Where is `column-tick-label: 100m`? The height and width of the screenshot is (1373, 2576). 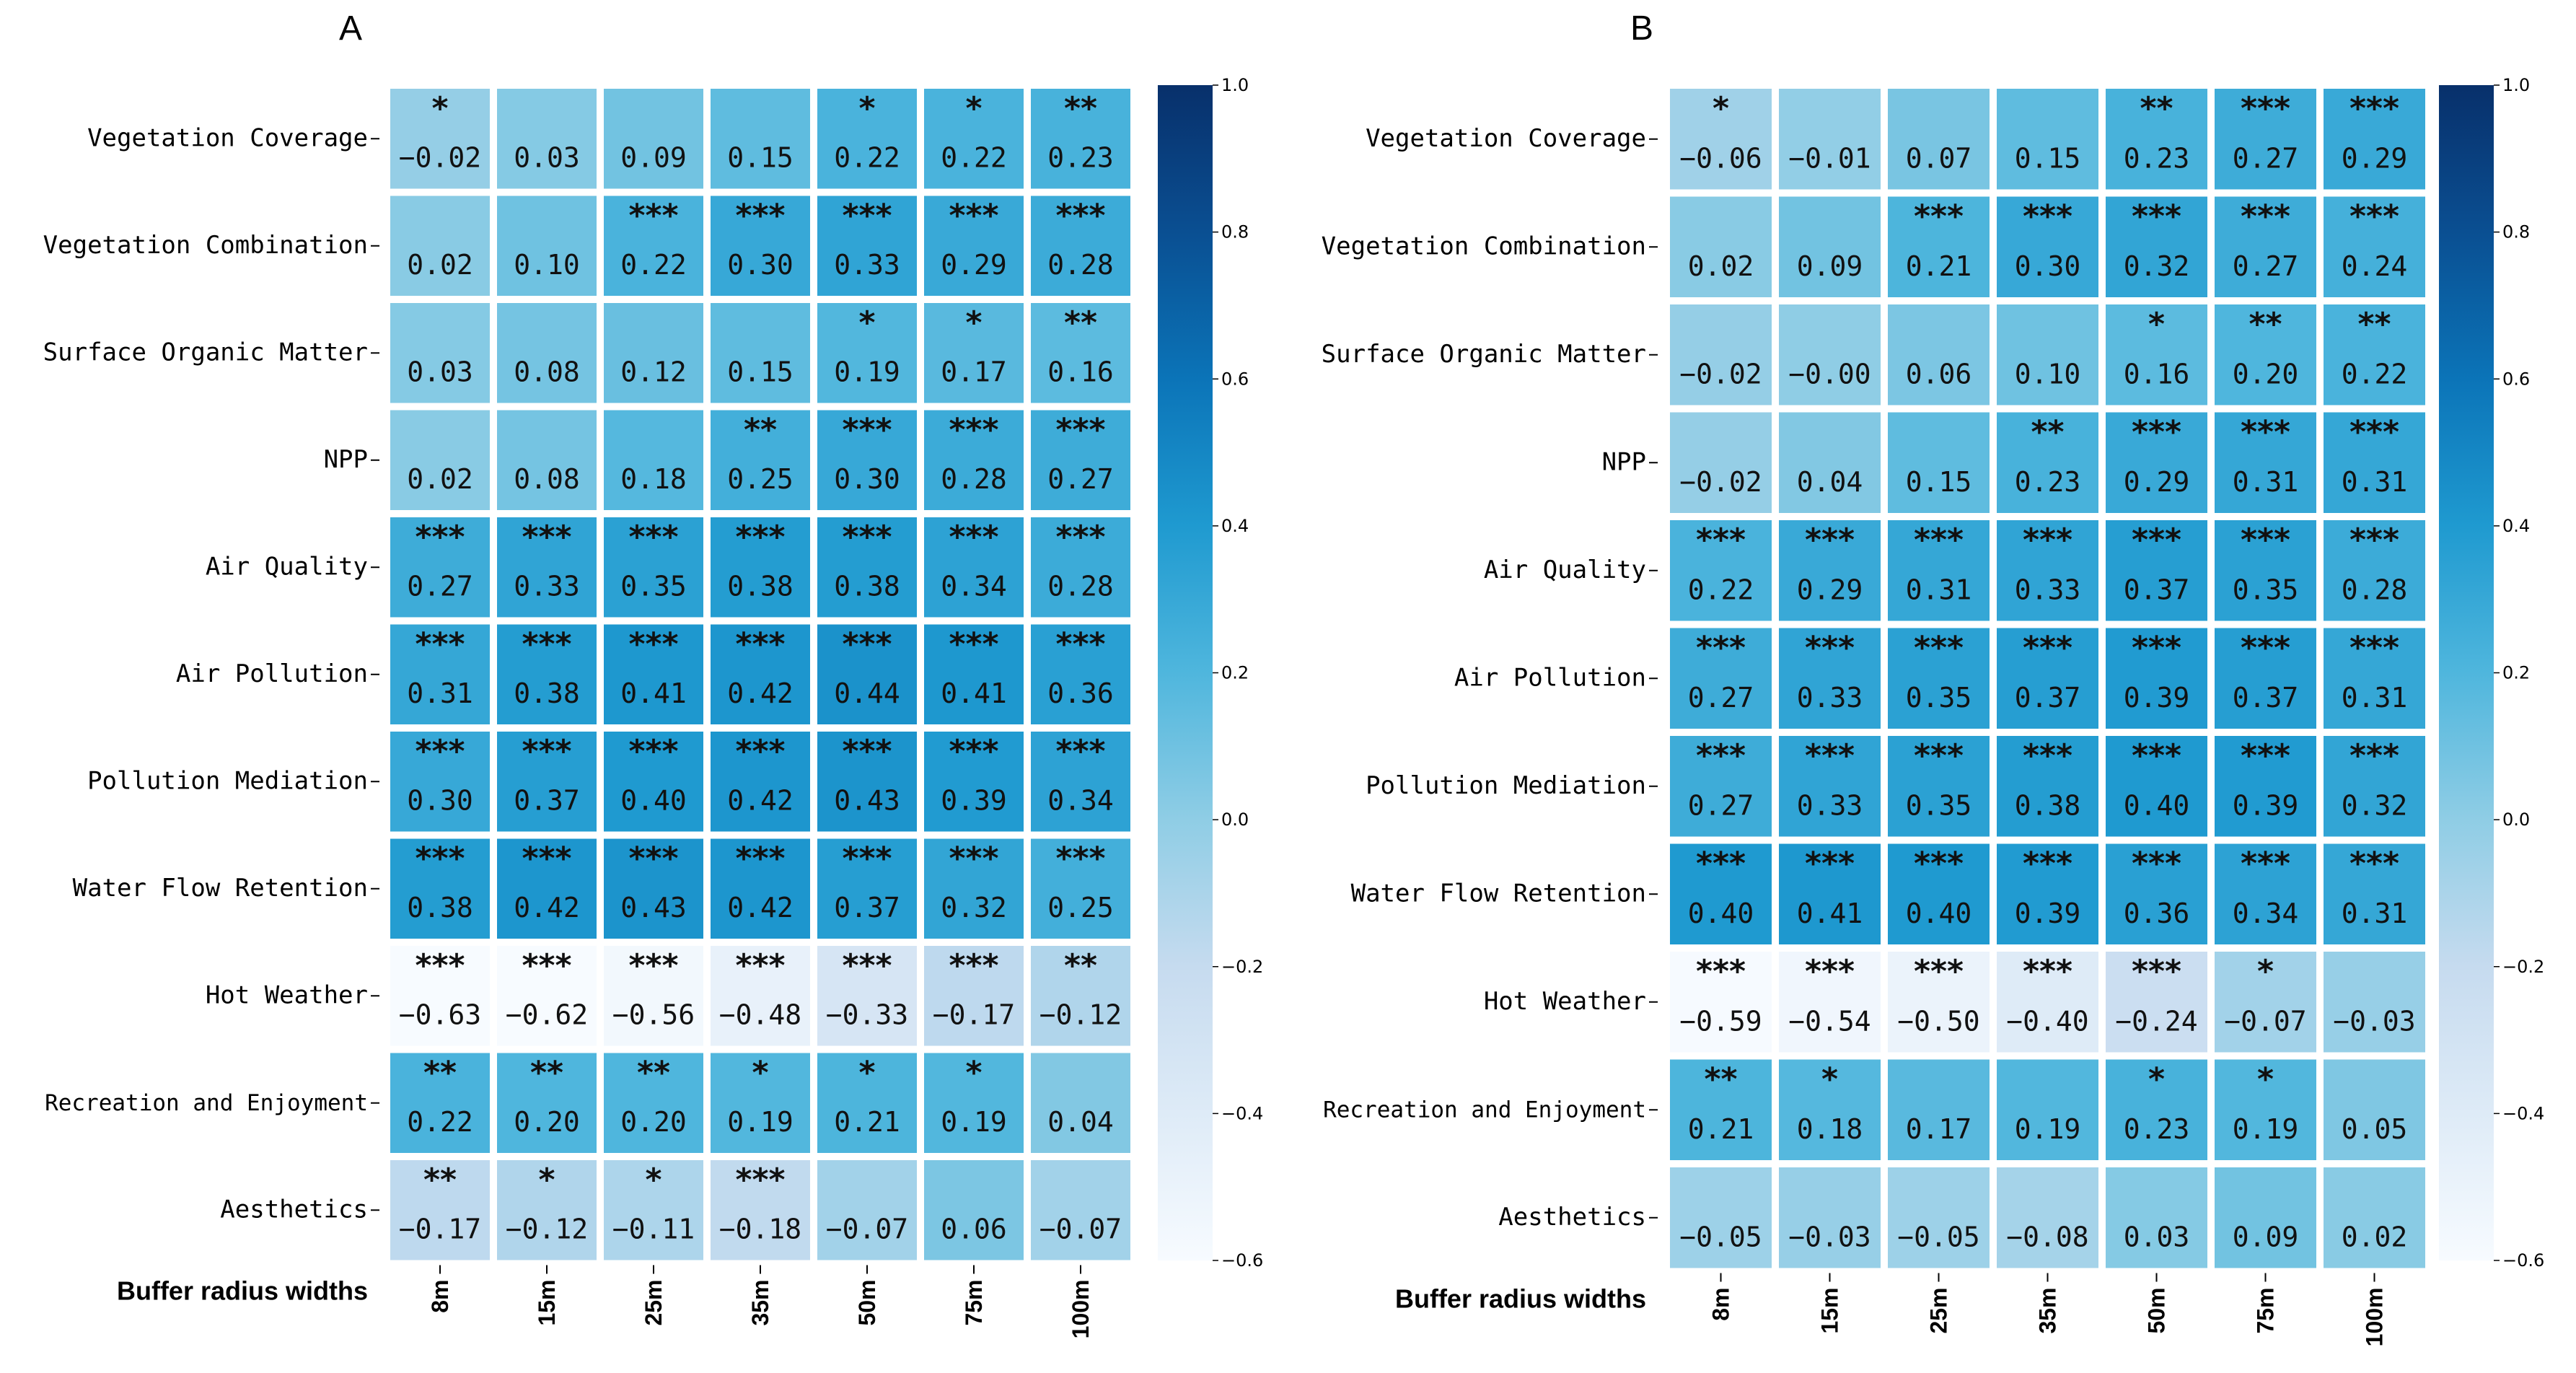
column-tick-label: 100m is located at coordinates (1081, 1309).